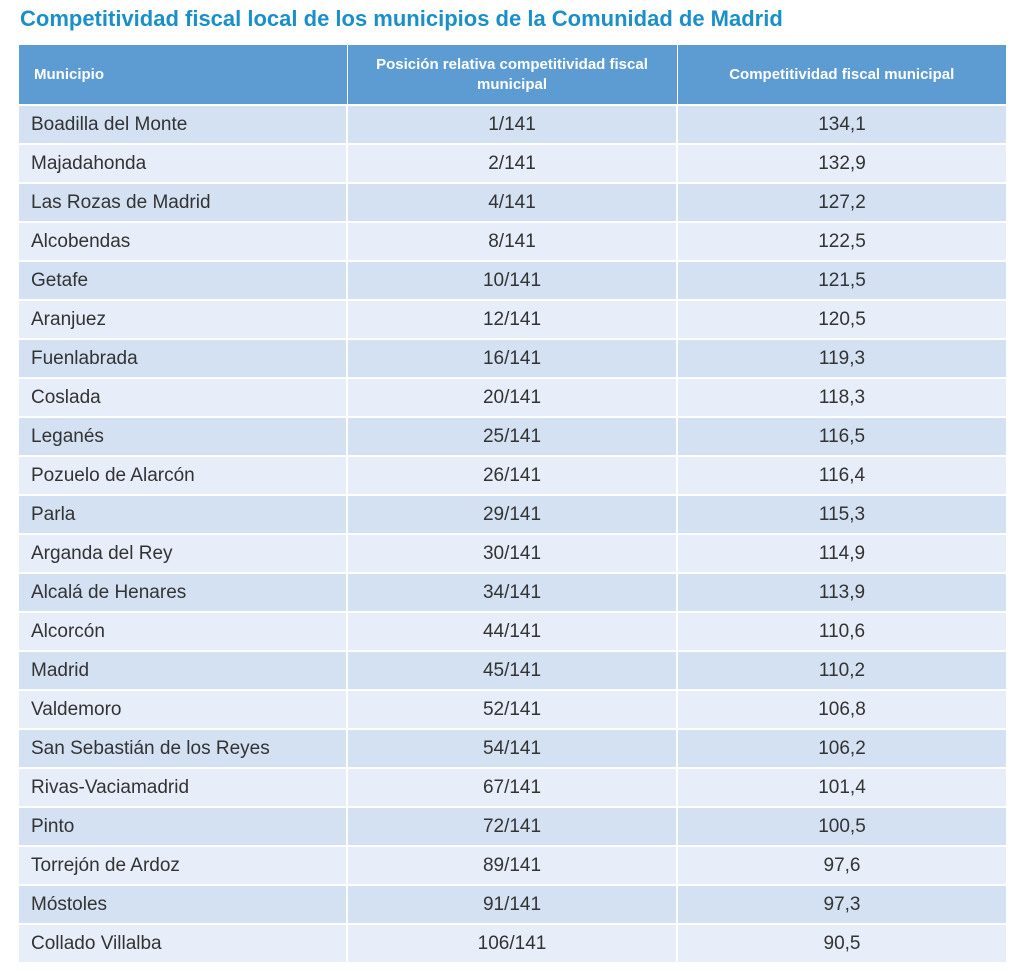  Describe the element at coordinates (841, 865) in the screenshot. I see `competitividad-cell: 97,6` at that location.